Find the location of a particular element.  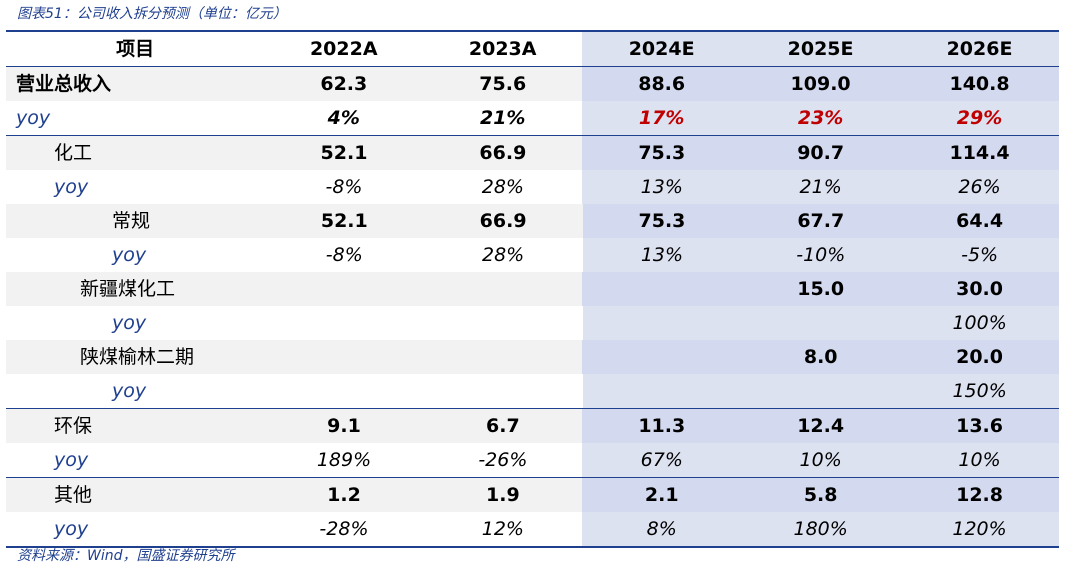

value-cell: 75.6 is located at coordinates (503, 84).